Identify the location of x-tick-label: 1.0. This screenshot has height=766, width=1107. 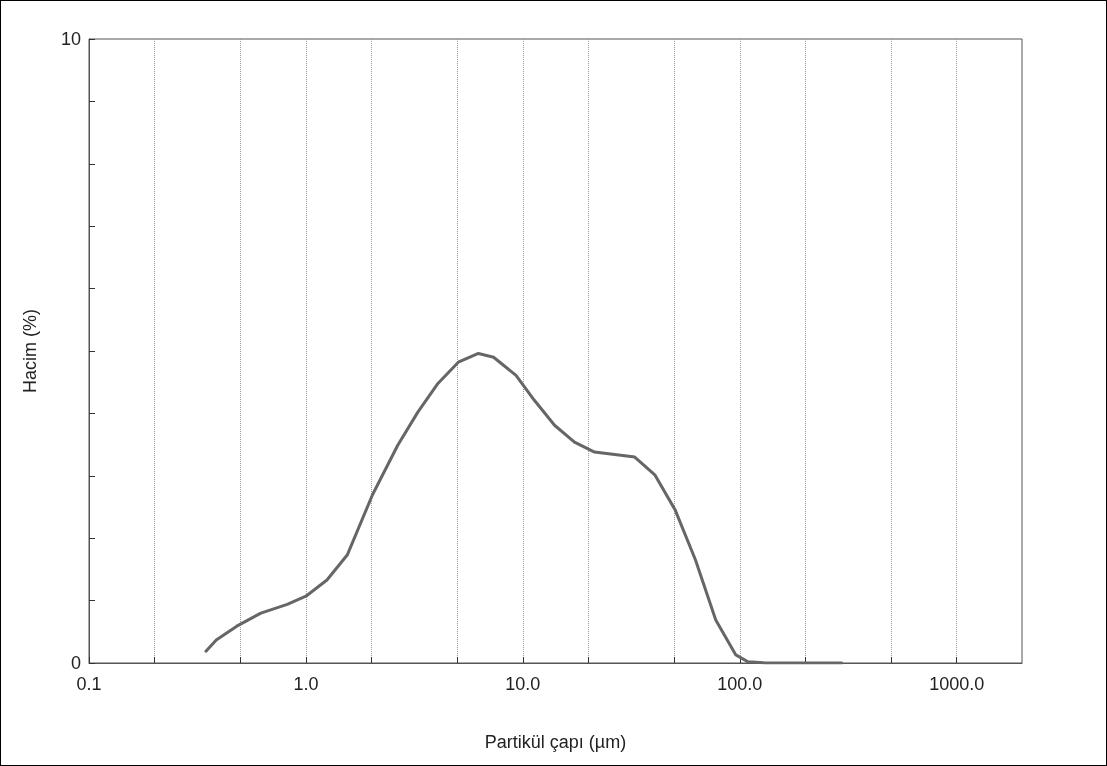
(306, 684).